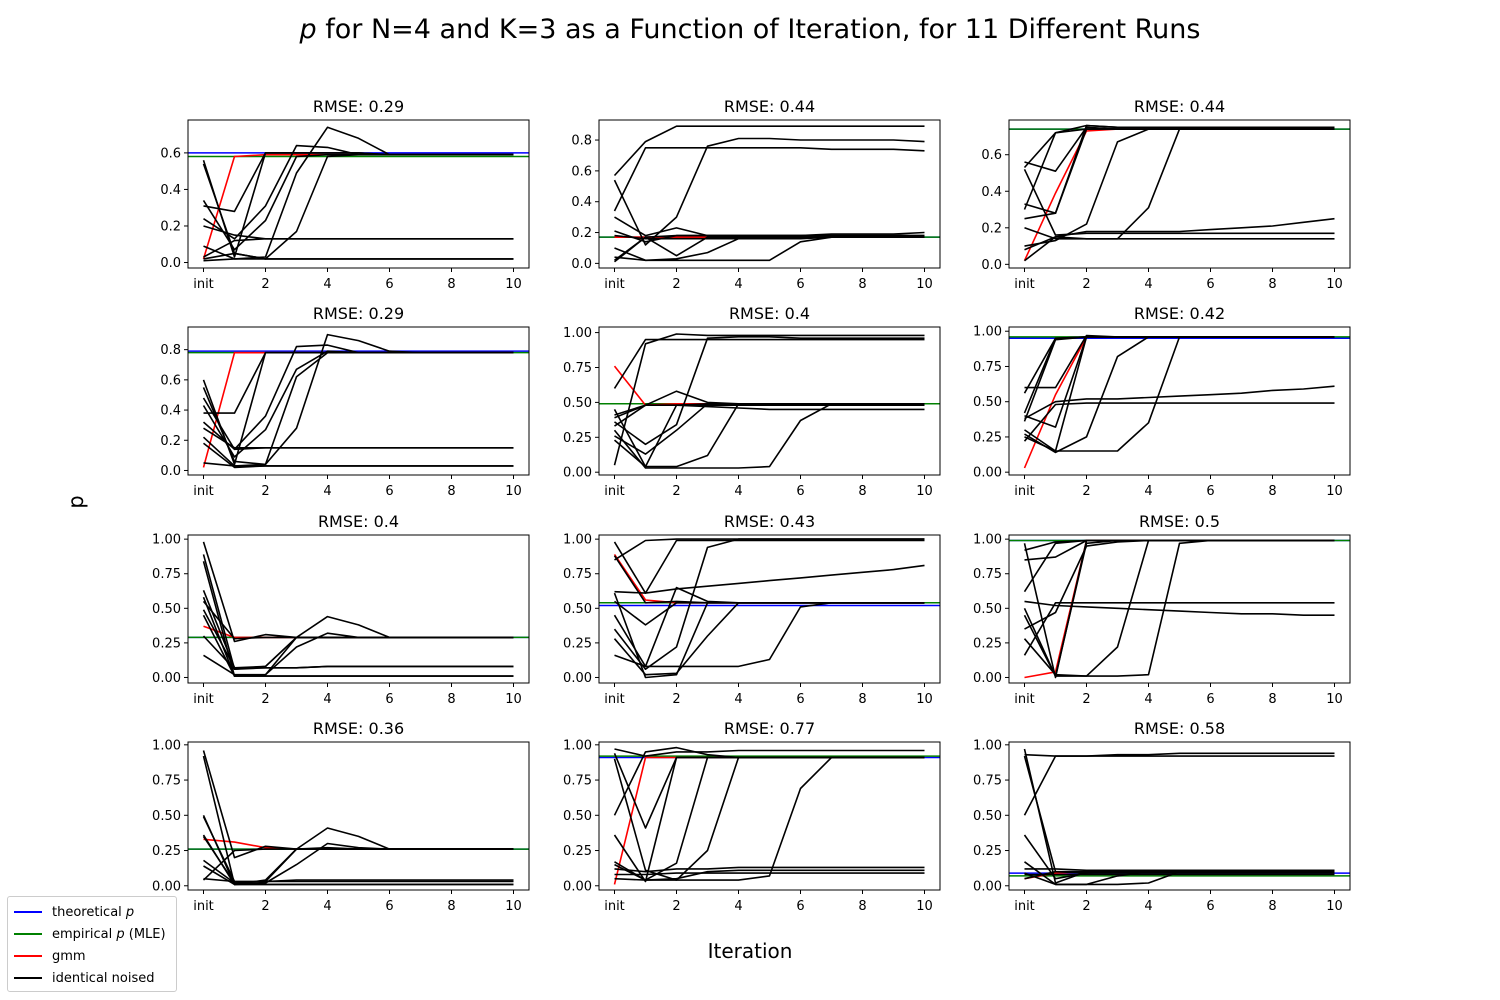 The width and height of the screenshot is (1500, 1000). What do you see at coordinates (69, 956) in the screenshot?
I see `legend-label-gmm: gmm` at bounding box center [69, 956].